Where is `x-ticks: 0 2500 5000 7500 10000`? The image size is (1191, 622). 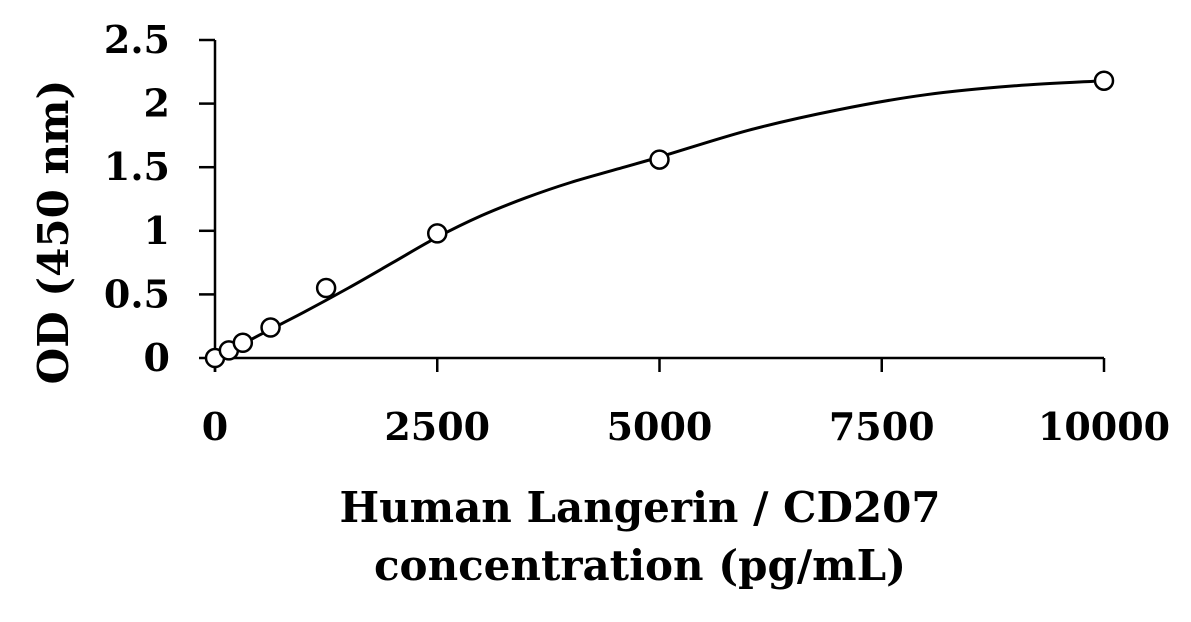 x-ticks: 0 2500 5000 7500 10000 is located at coordinates (686, 403).